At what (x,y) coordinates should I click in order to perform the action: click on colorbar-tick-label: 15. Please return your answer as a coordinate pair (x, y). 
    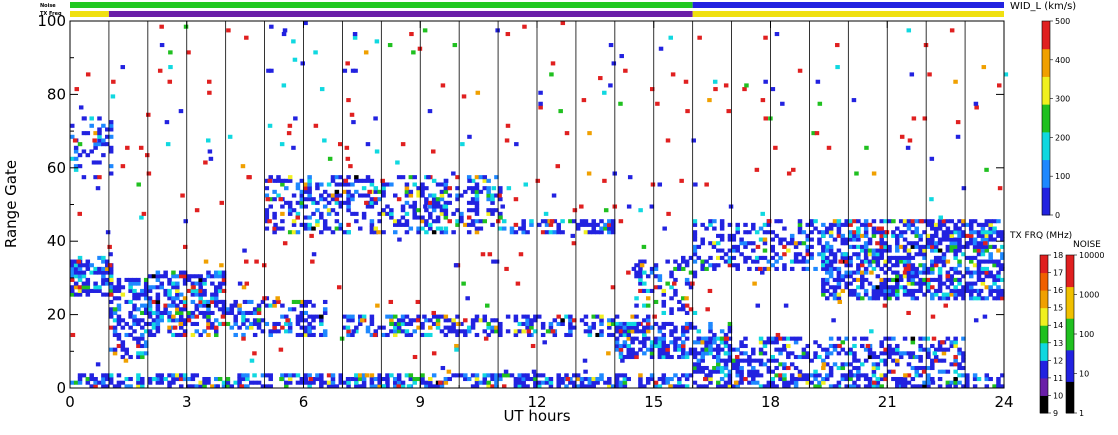
    Looking at the image, I should click on (1058, 308).